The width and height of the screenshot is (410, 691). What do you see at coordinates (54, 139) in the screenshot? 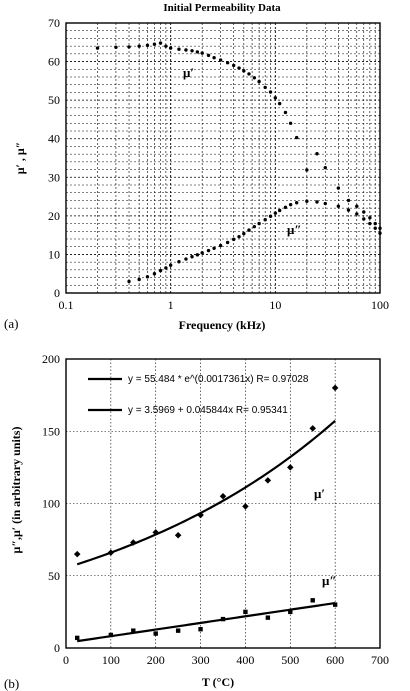
I see `chart-a-y-tick-label: 40` at bounding box center [54, 139].